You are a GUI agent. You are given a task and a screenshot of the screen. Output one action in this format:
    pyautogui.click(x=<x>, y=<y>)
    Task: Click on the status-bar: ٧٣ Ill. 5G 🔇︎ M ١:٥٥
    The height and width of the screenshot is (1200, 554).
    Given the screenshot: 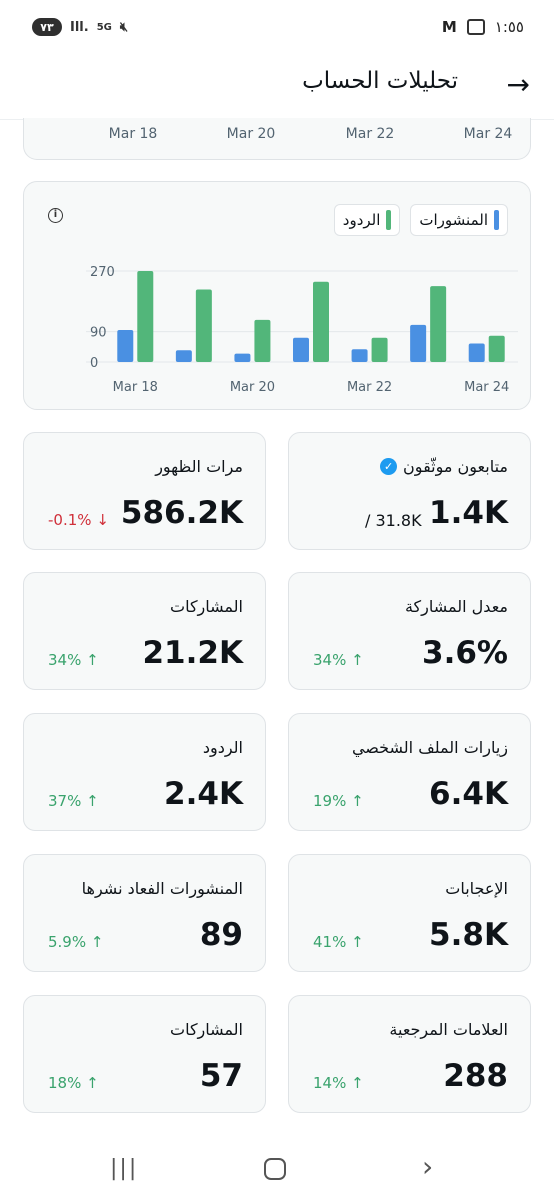 What is the action you would take?
    pyautogui.click(x=277, y=28)
    